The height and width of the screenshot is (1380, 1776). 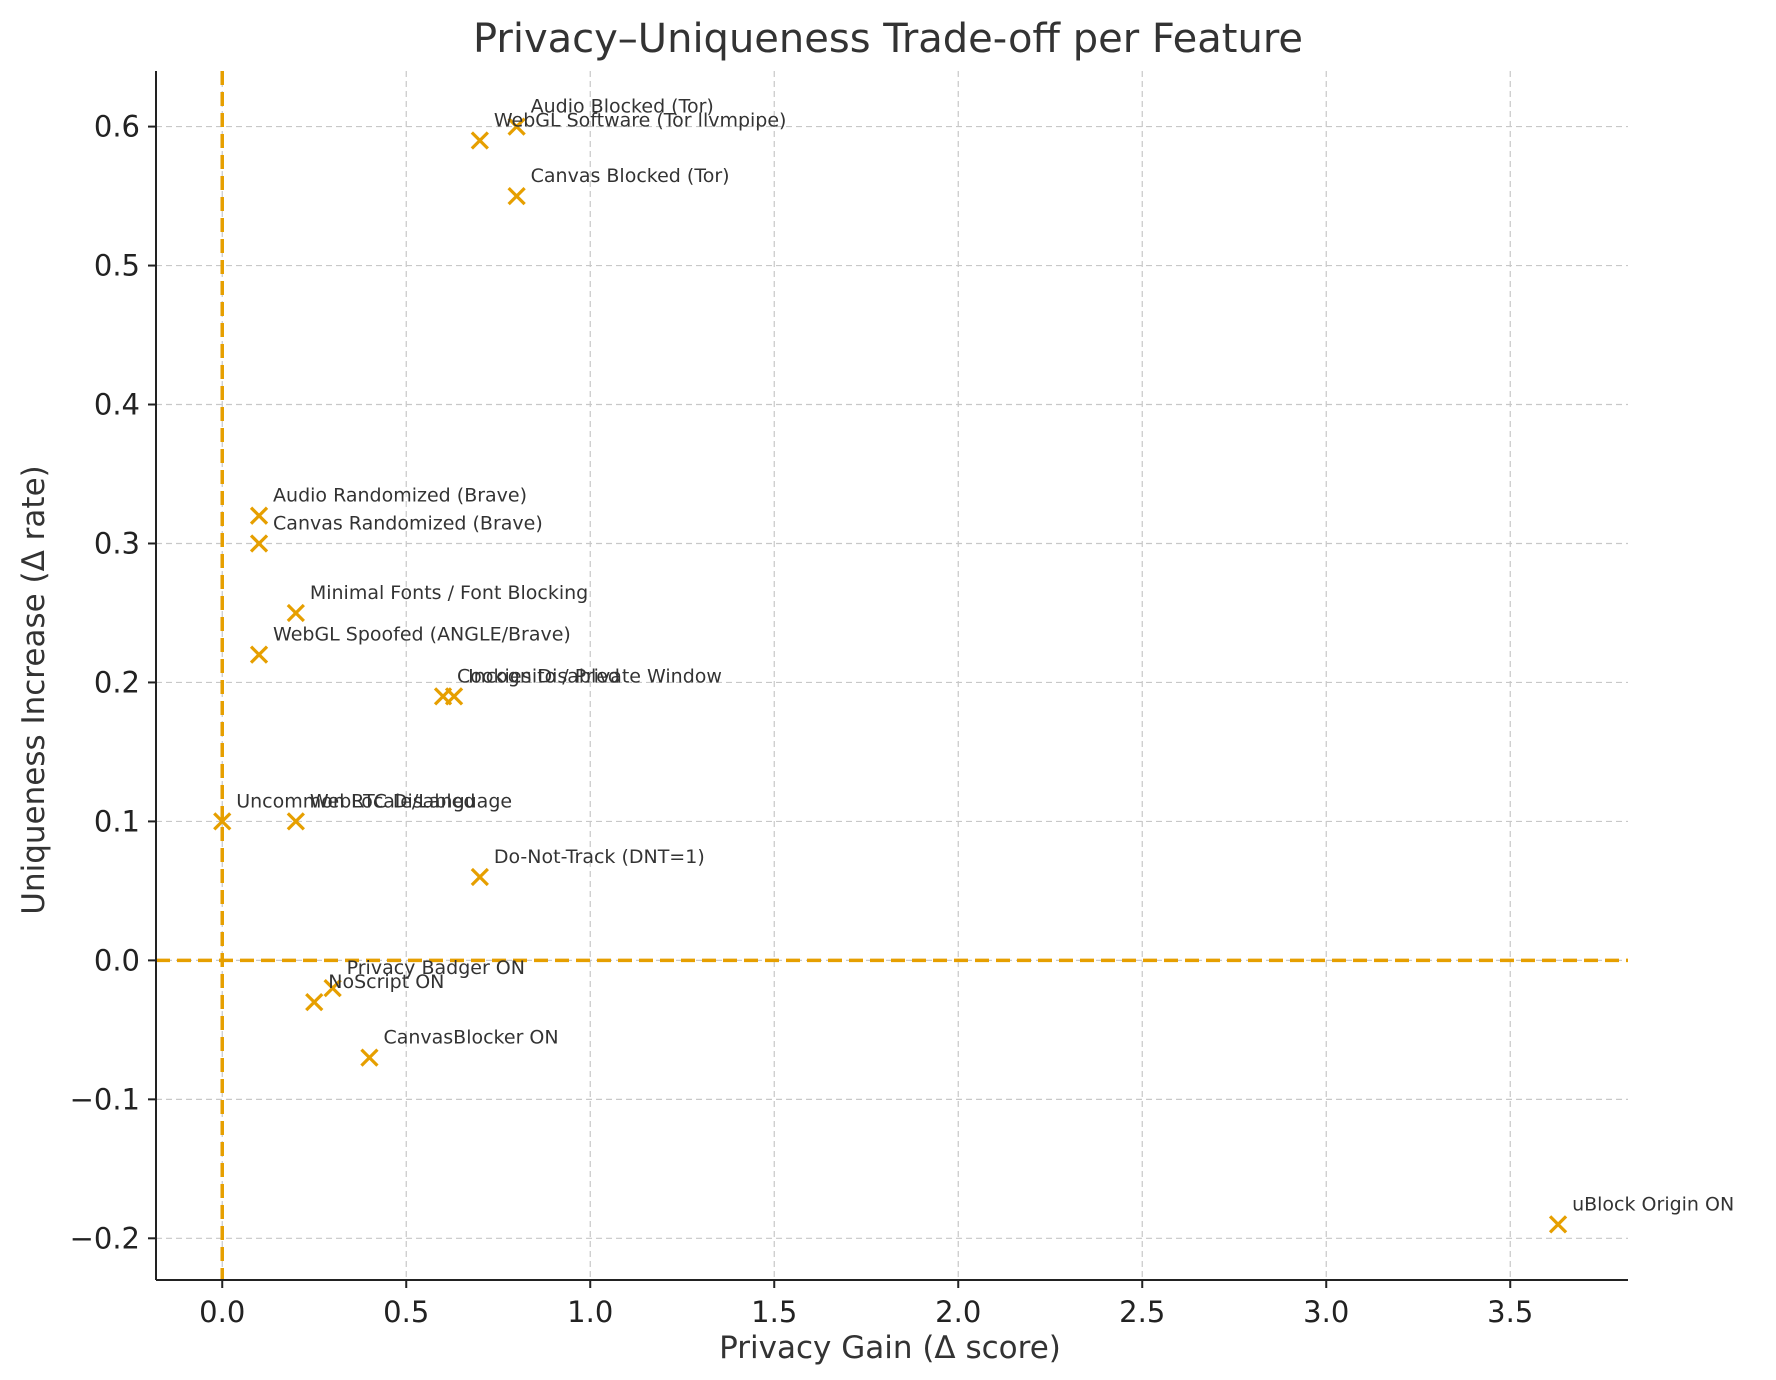 I want to click on y-tick-label: 0.3, so click(x=117, y=543).